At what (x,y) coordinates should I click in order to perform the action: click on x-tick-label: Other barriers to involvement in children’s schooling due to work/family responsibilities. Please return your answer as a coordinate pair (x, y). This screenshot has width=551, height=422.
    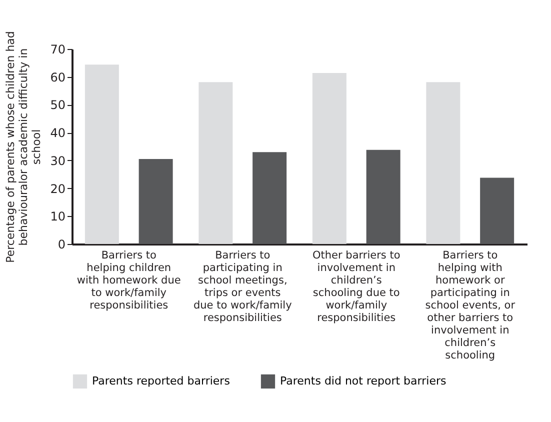
    Looking at the image, I should click on (356, 287).